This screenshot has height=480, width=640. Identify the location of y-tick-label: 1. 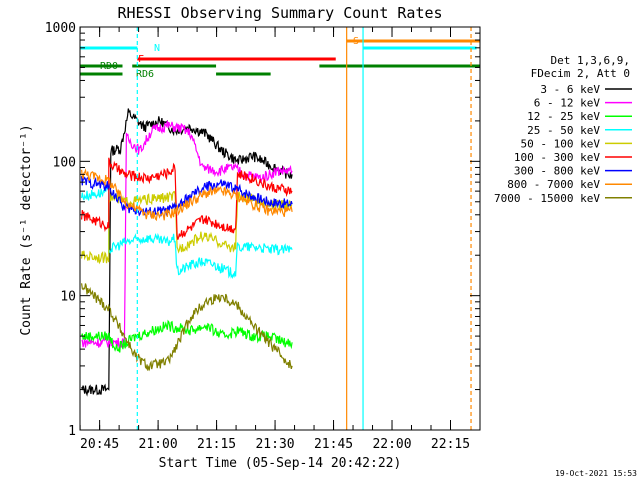
(72, 431).